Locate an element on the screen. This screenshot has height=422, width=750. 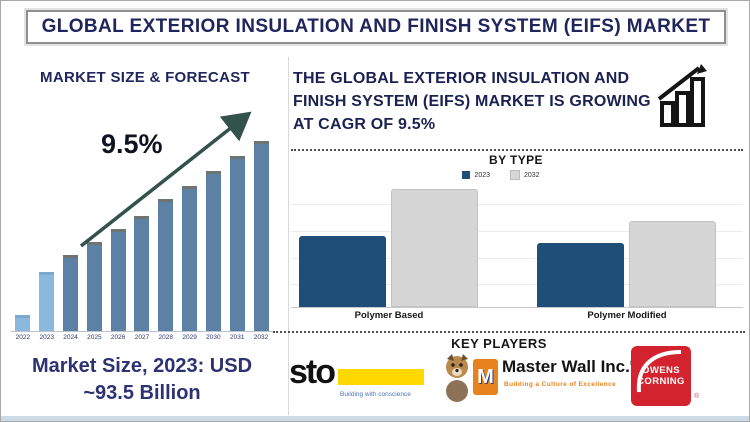
legend-item-2032: 2032 is located at coordinates (525, 175).